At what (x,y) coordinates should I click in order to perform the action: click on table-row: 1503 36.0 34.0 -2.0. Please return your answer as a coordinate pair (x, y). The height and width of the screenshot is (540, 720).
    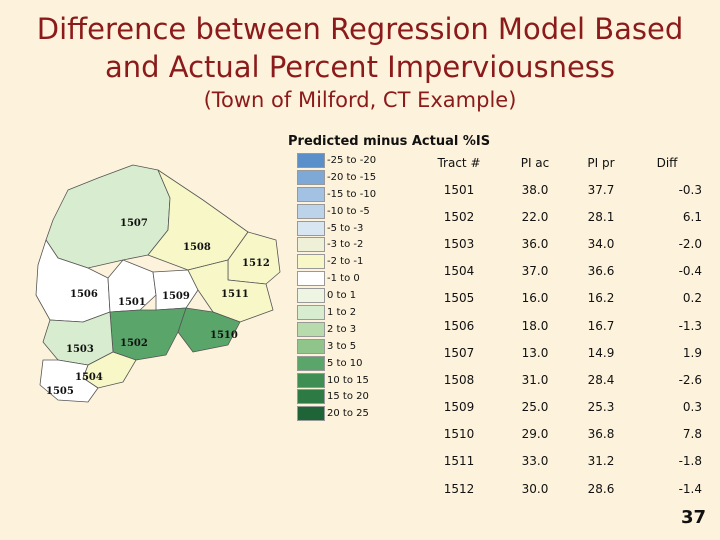
    Looking at the image, I should click on (560, 243).